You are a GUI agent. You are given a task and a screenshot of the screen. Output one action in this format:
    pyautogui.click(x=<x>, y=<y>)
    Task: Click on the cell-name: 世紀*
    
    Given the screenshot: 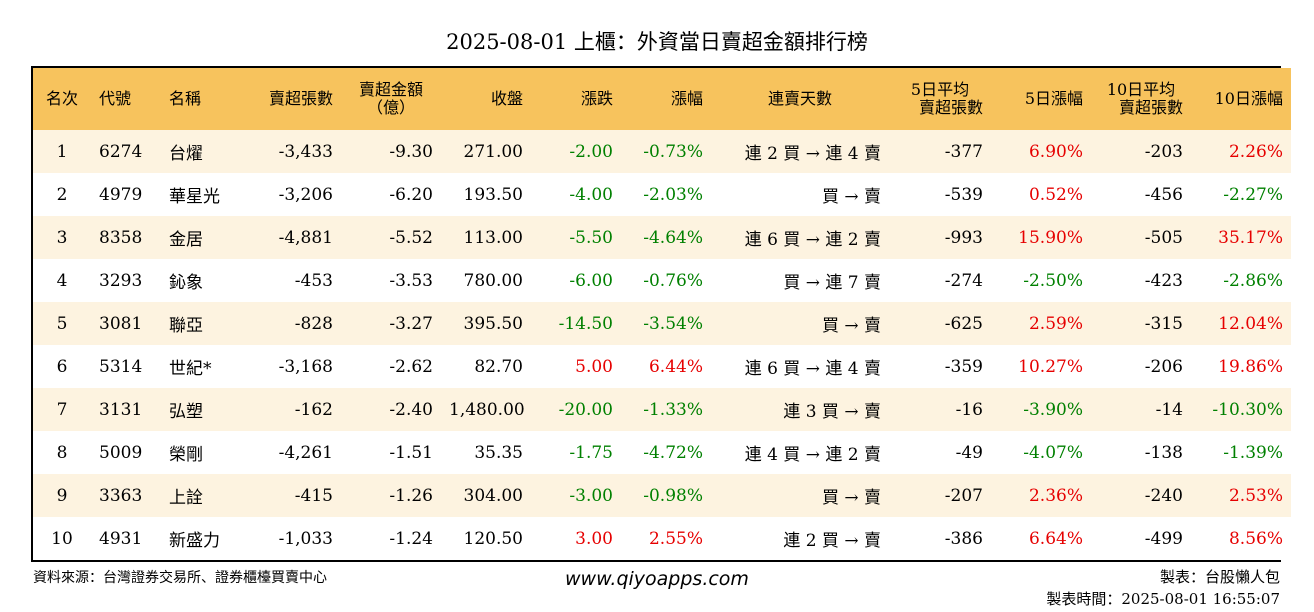 What is the action you would take?
    pyautogui.click(x=190, y=369)
    